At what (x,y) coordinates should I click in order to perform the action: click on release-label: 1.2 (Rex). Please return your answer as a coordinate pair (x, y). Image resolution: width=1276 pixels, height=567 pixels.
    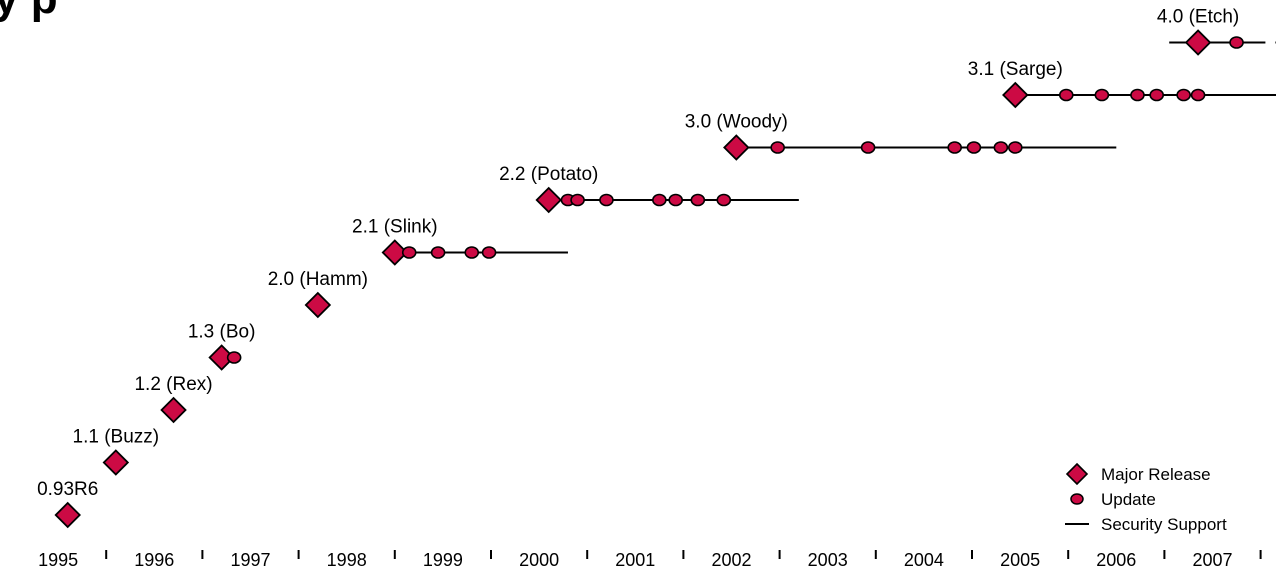
    Looking at the image, I should click on (173, 384).